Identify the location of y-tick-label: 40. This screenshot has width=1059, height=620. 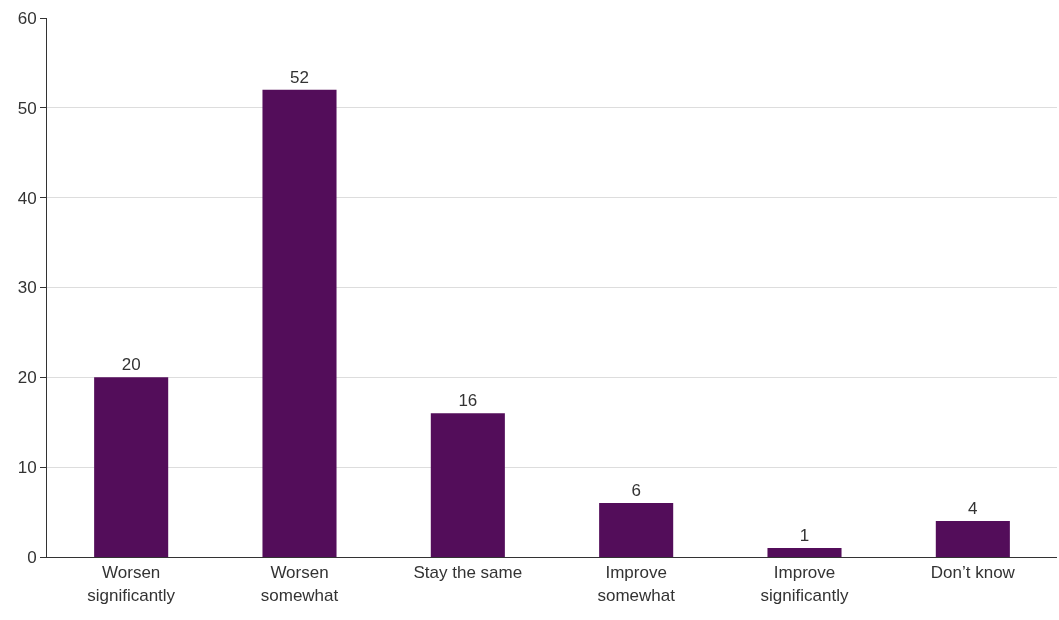
(27, 198).